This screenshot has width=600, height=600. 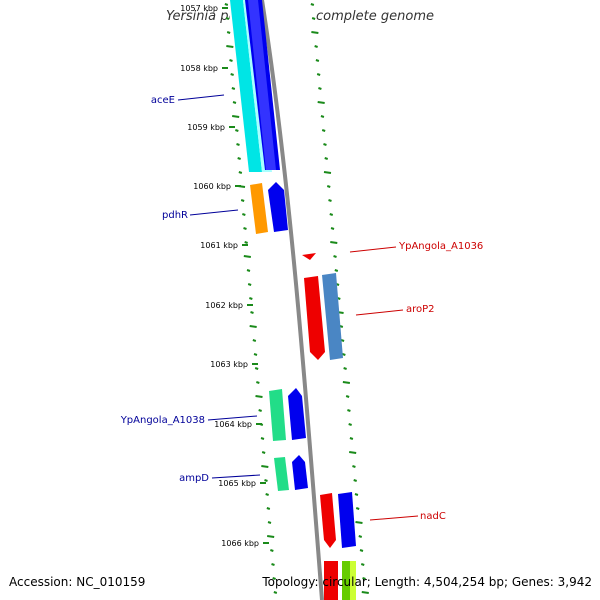 I want to click on accession-text: Accession: NC_010159, so click(x=77, y=582).